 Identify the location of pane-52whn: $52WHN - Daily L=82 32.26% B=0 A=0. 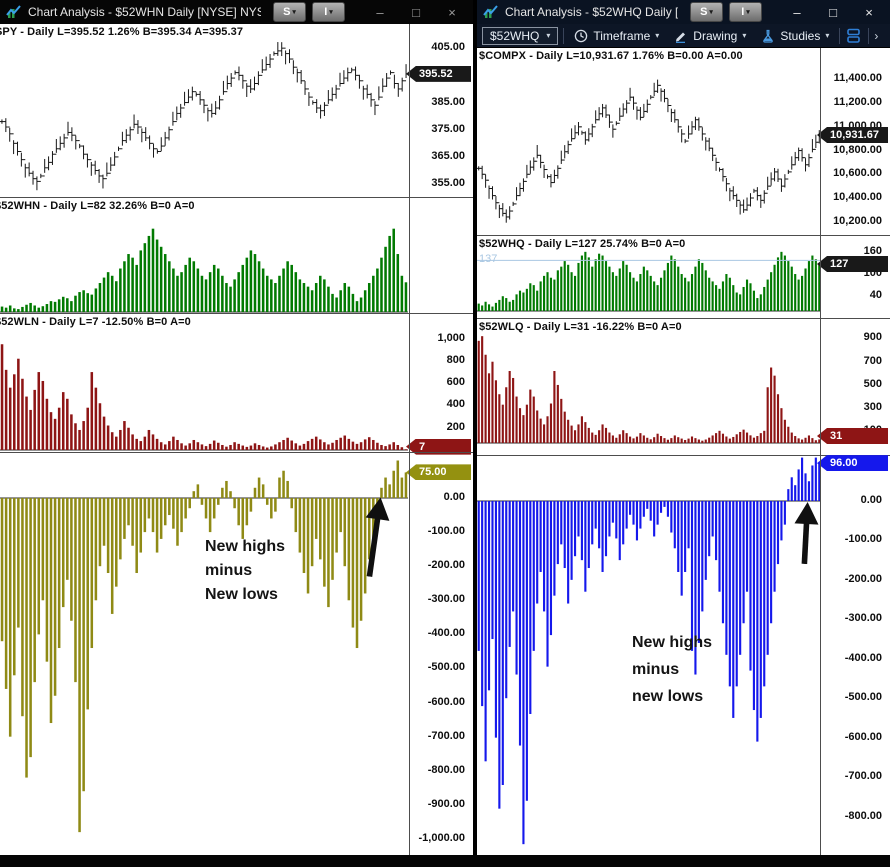
(236, 255).